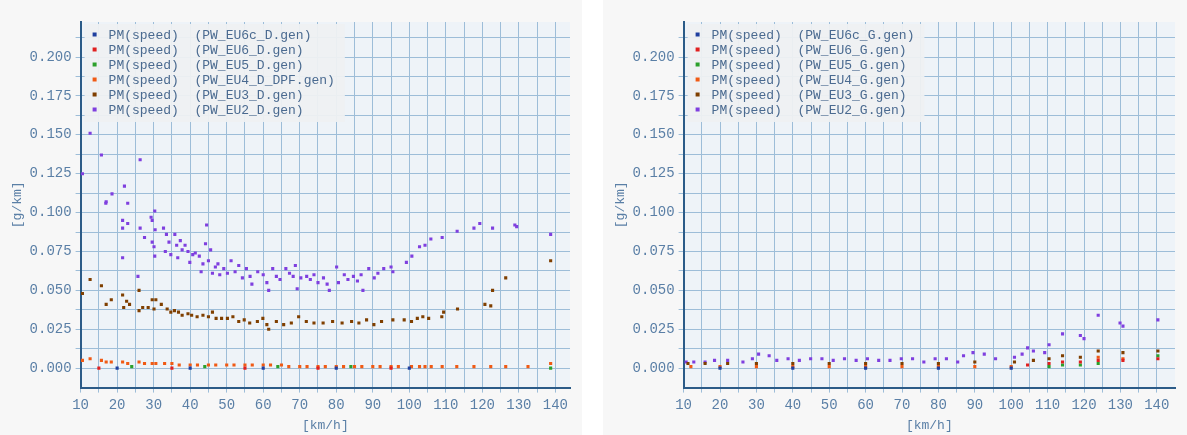 This screenshot has height=435, width=1187. Describe the element at coordinates (1120, 404) in the screenshot. I see `x-tick-label: 130` at that location.